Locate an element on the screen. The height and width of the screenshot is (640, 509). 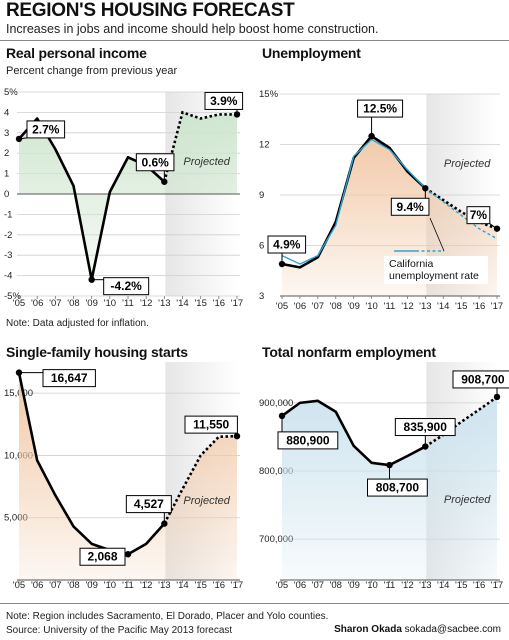
annotation-label: 4.9% is located at coordinates (287, 245).